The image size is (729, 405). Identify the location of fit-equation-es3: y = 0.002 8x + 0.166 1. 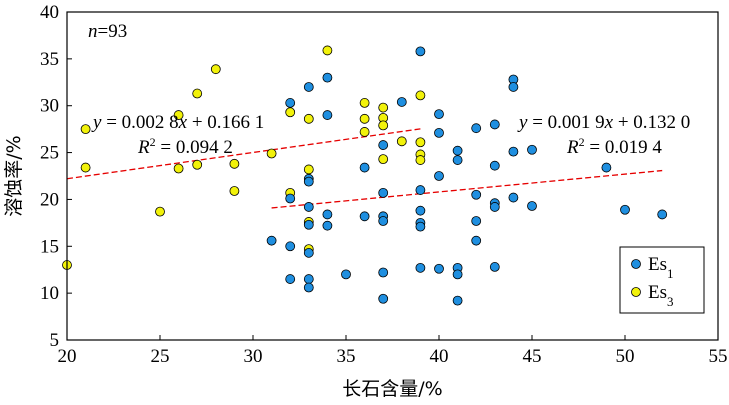
(177, 122).